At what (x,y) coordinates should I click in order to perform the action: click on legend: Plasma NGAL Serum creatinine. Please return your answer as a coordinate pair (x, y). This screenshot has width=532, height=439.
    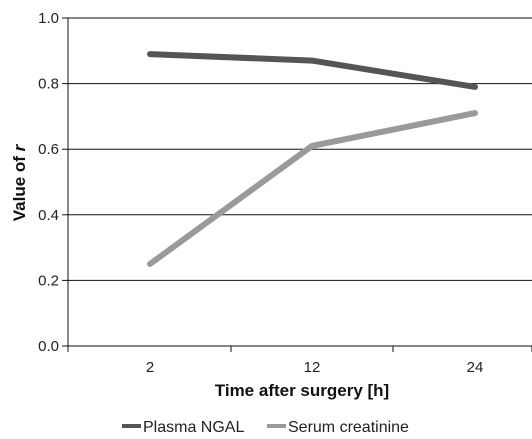
    Looking at the image, I should click on (265, 427).